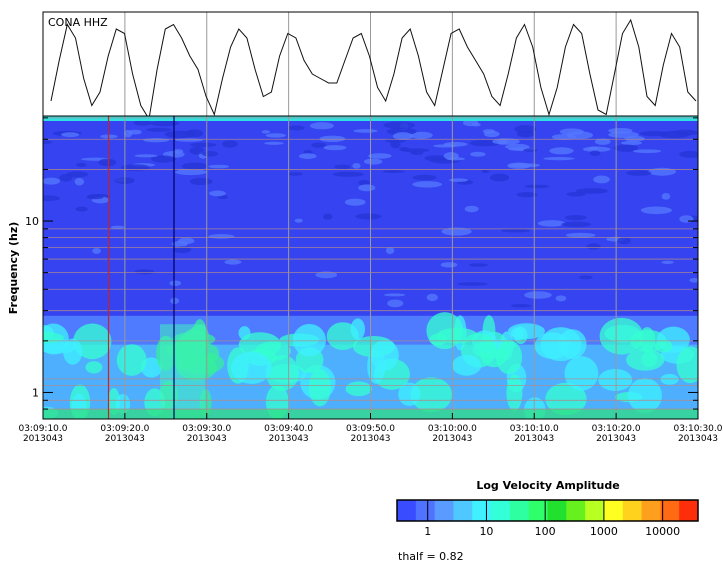 The image size is (723, 574). Describe the element at coordinates (547, 485) in the screenshot. I see `colorbar-title: Log Velocity Amplitude` at that location.